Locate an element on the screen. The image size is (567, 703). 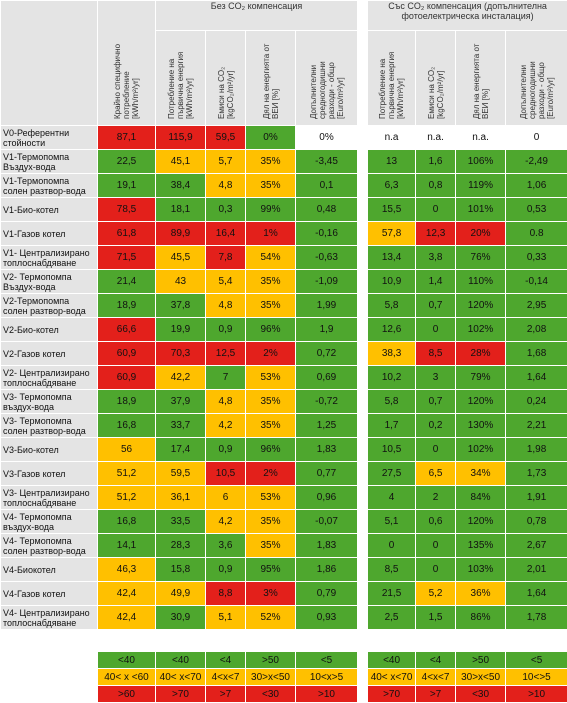
value-cell: 0,96 is located at coordinates (327, 498).